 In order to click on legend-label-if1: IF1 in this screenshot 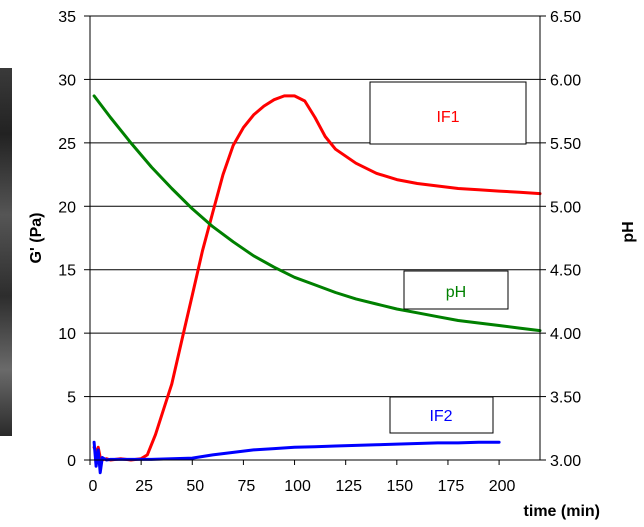, I will do `click(447, 117)`.